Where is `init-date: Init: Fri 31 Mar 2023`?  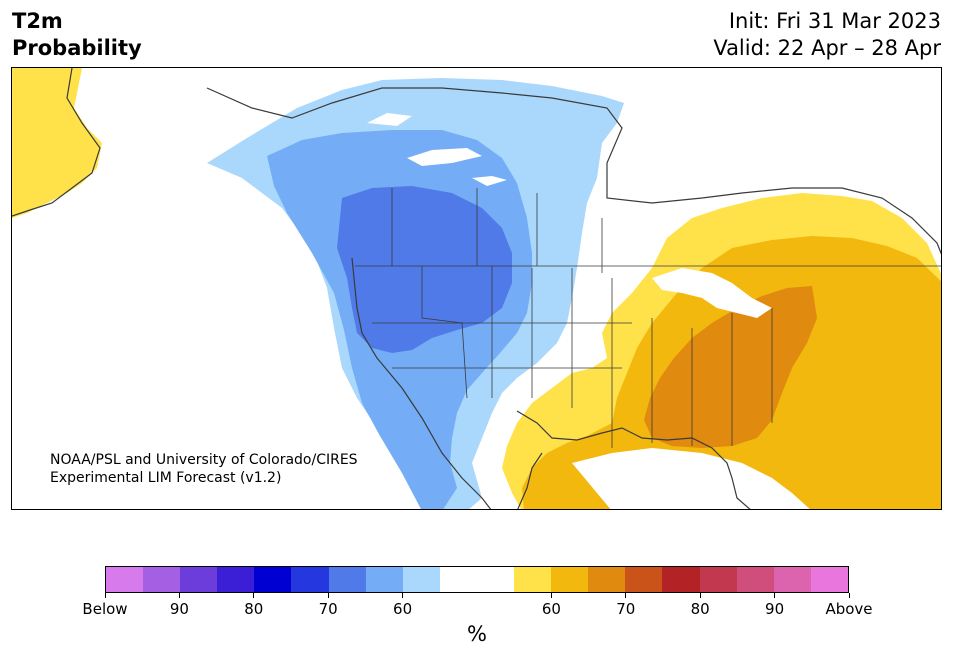
init-date: Init: Fri 31 Mar 2023 is located at coordinates (834, 21).